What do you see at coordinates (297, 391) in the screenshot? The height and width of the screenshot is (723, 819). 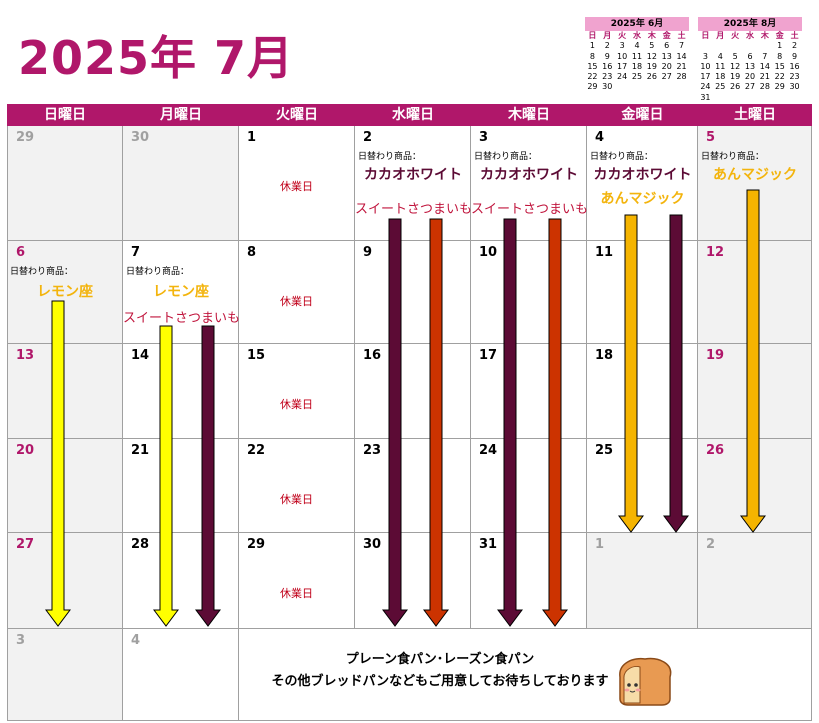 I see `day-cell: 15 休業日` at bounding box center [297, 391].